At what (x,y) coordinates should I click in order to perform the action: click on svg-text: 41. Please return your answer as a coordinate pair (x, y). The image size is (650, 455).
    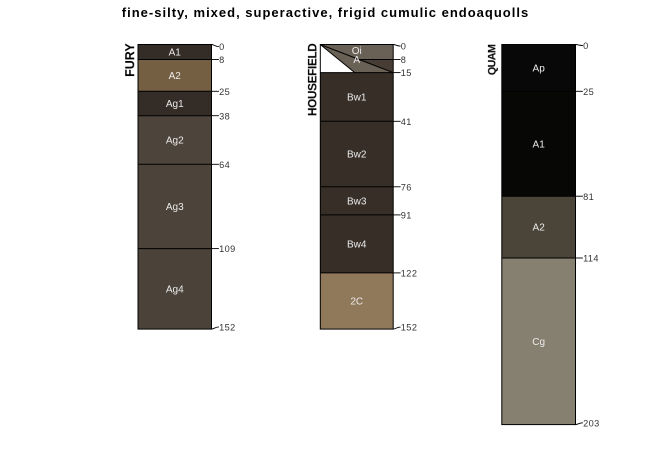
    Looking at the image, I should click on (406, 122).